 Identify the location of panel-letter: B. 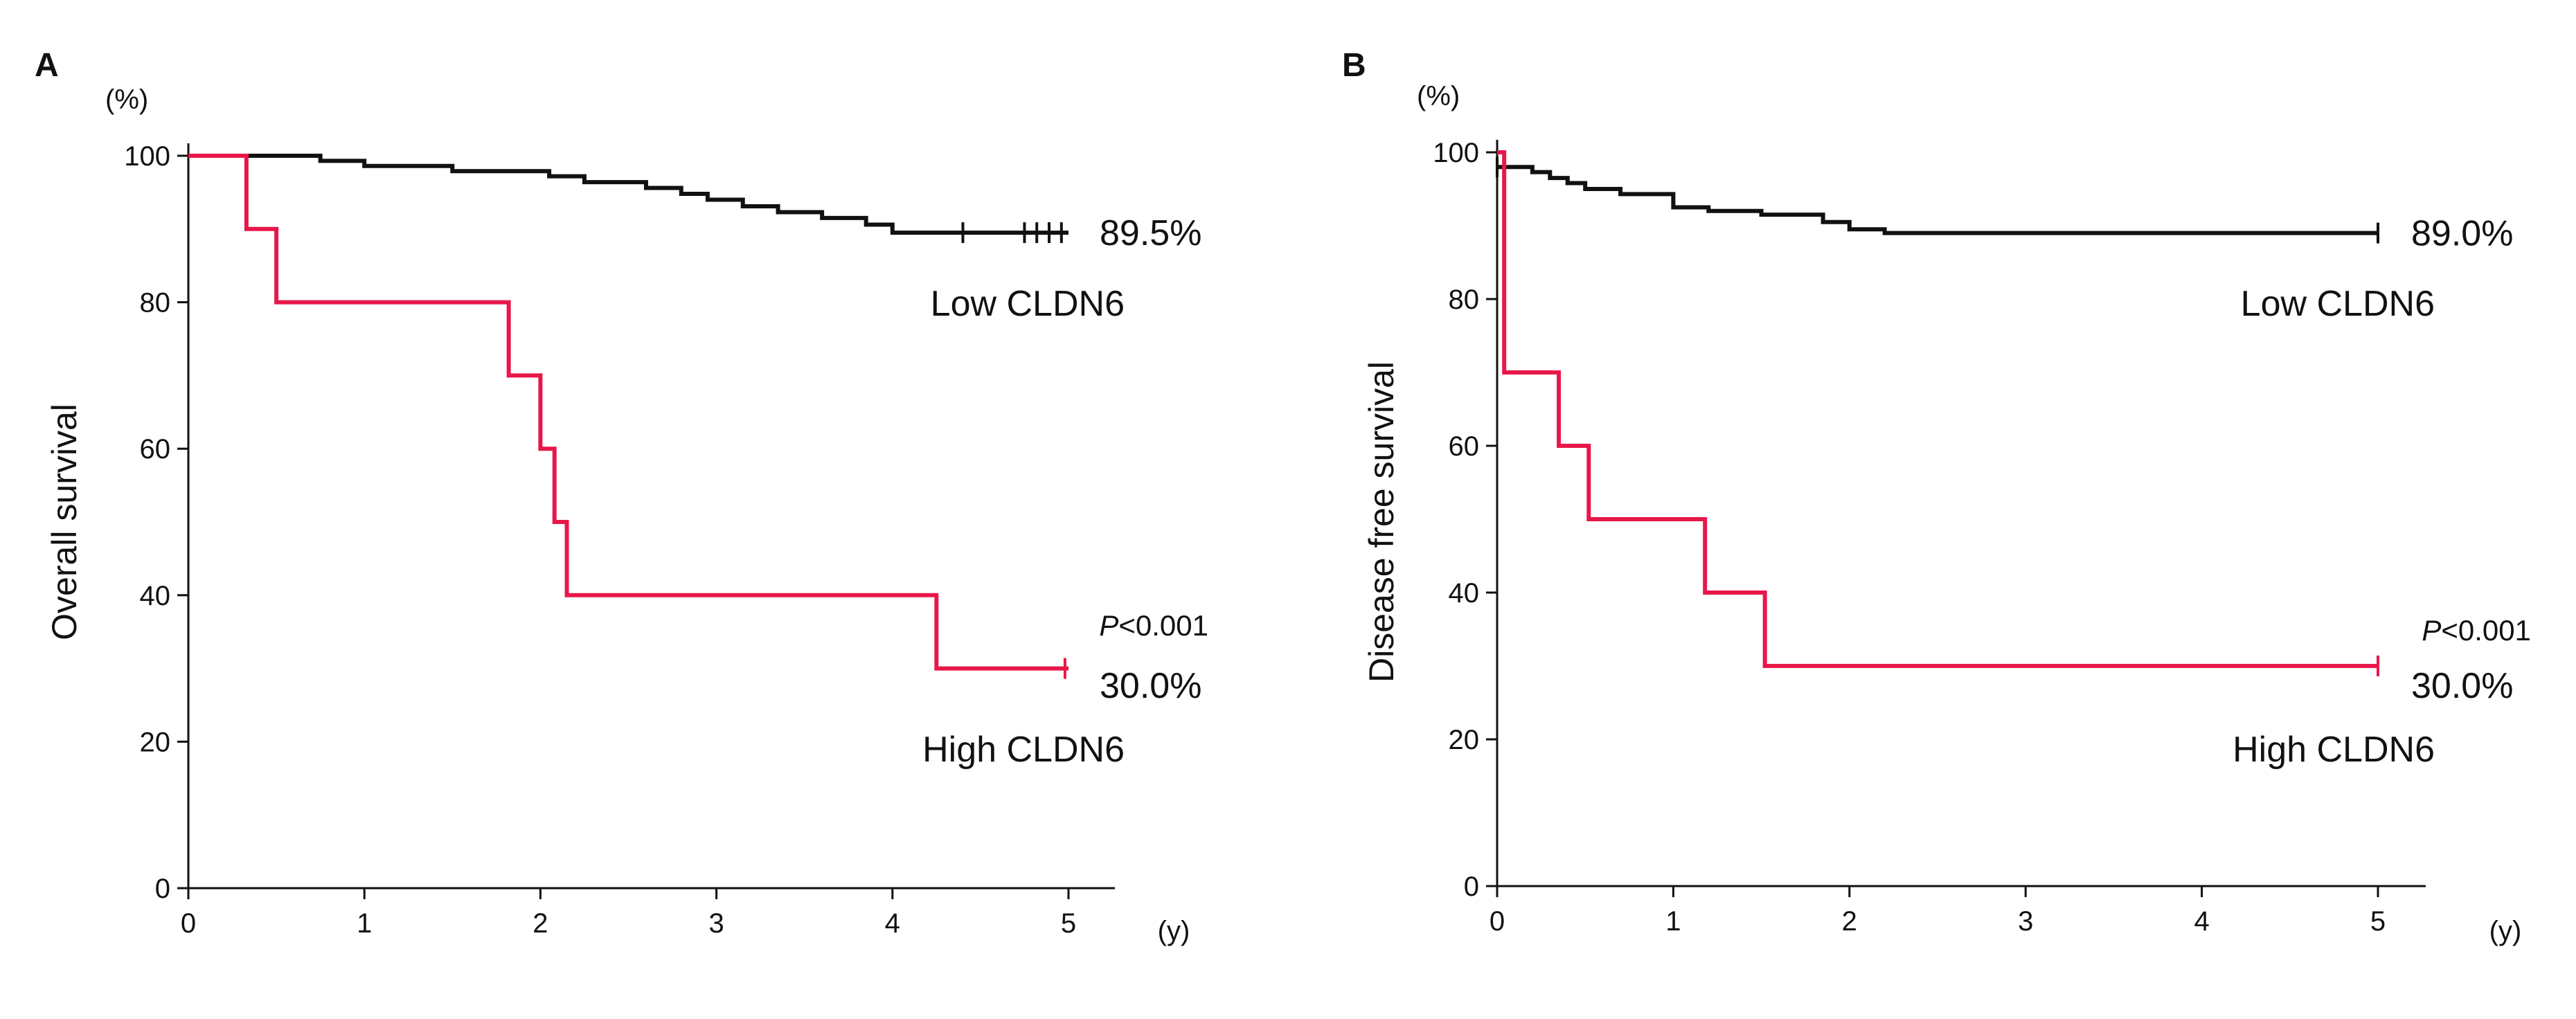
(1354, 65).